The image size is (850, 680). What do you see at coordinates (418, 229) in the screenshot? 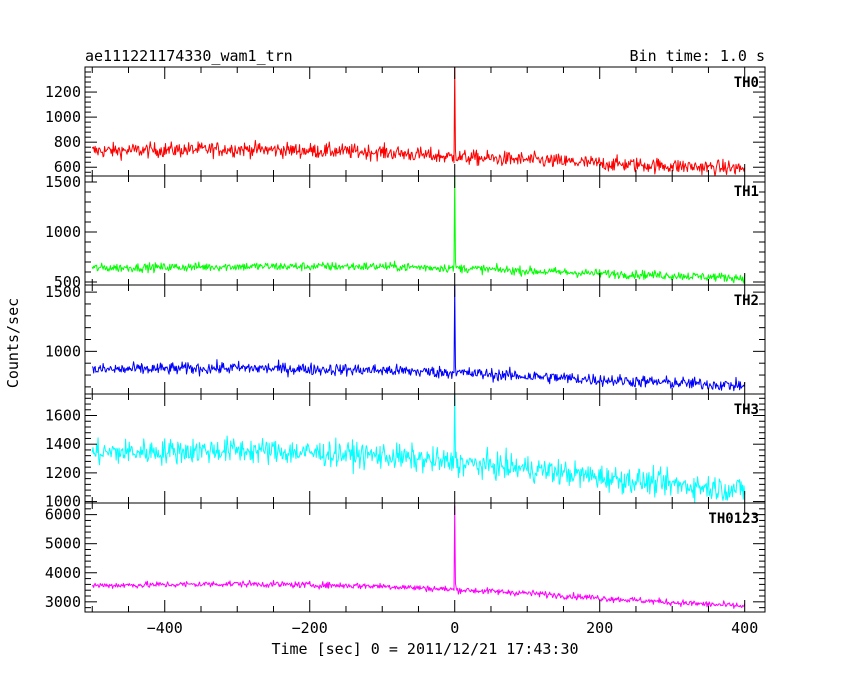
I see `series-th1` at bounding box center [418, 229].